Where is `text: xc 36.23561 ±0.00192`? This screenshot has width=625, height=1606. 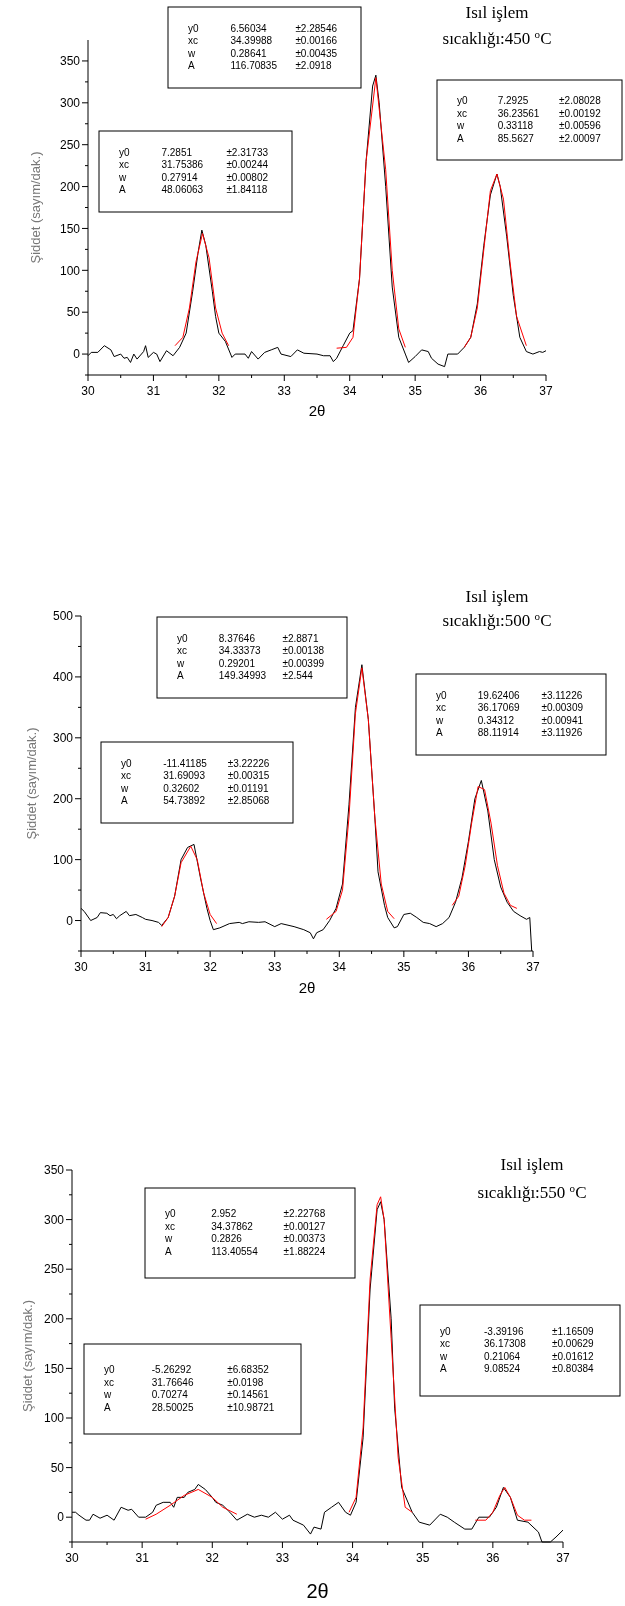
text: xc 36.23561 ±0.00192 is located at coordinates (529, 113).